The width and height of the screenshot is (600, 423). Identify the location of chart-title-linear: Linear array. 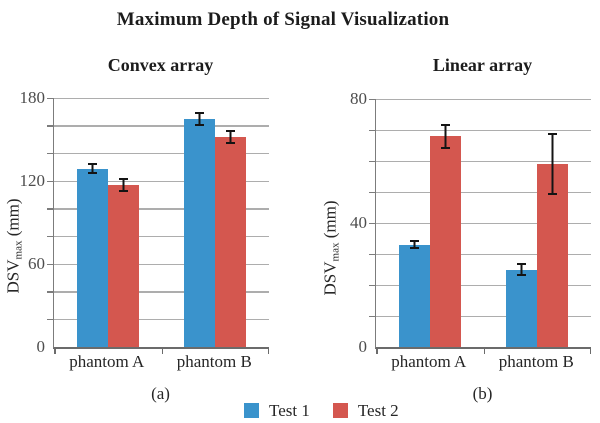
(482, 65).